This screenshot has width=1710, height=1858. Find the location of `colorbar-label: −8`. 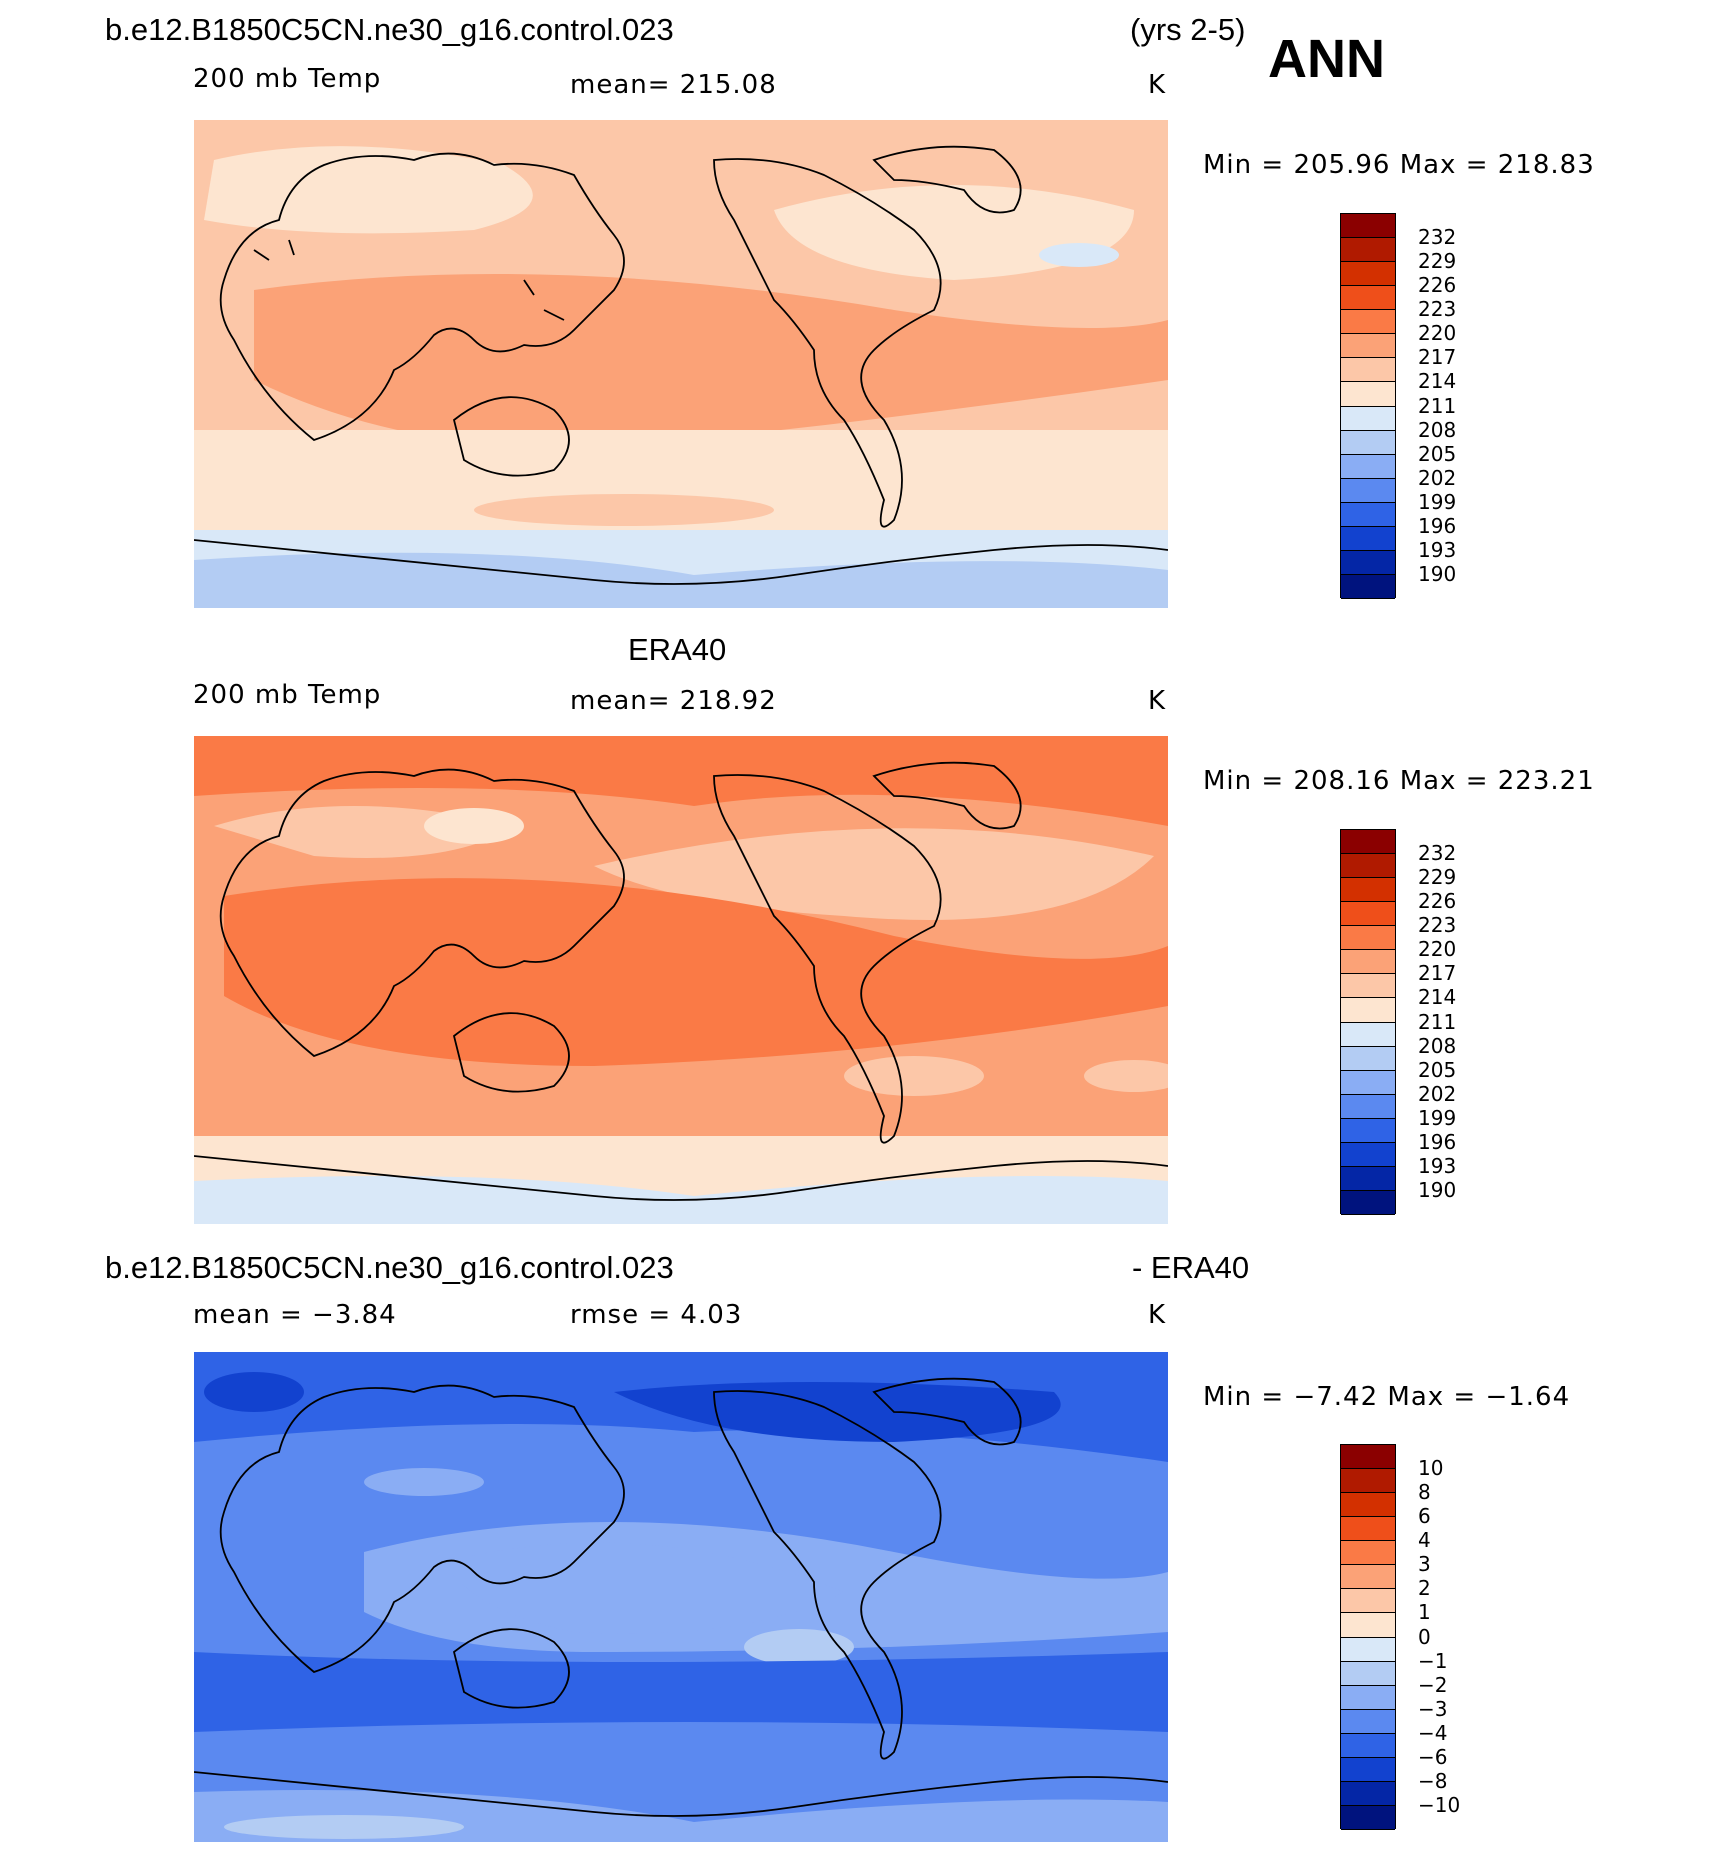

colorbar-label: −8 is located at coordinates (1433, 1780).